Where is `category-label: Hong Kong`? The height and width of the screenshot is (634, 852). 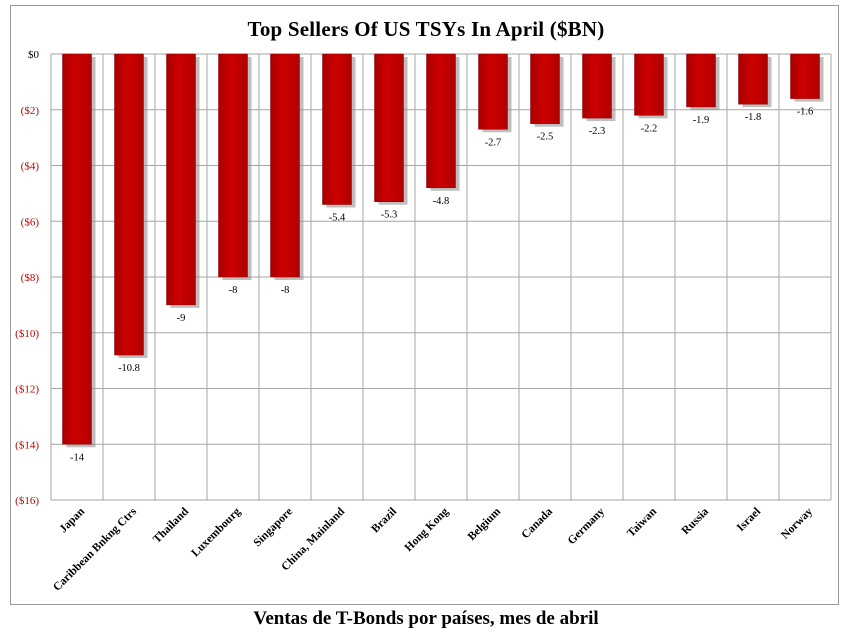
category-label: Hong Kong is located at coordinates (427, 529).